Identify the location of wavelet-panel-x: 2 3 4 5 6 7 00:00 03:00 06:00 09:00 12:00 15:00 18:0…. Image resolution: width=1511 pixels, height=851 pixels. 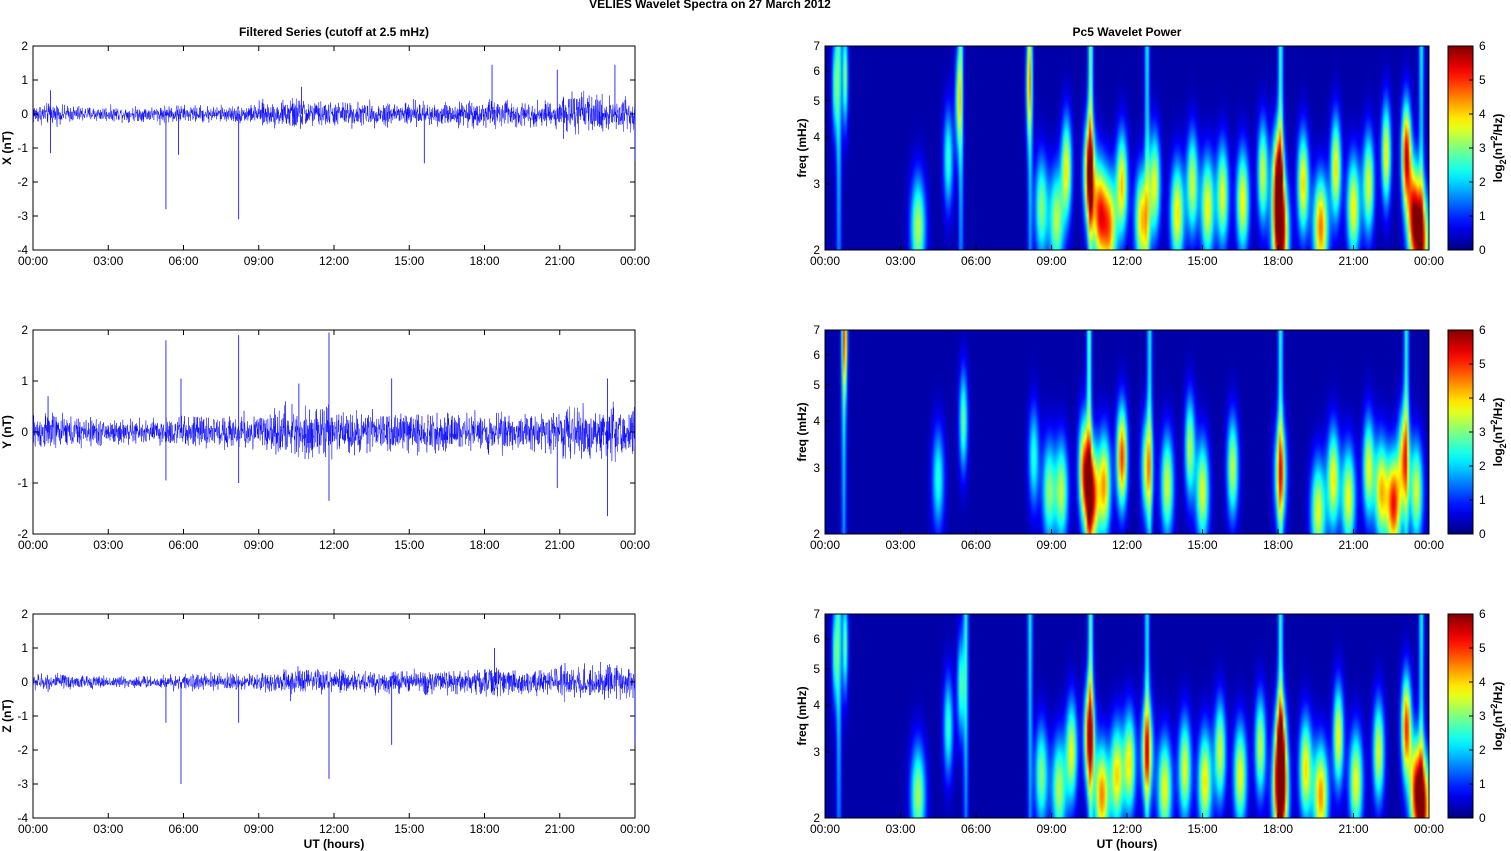
(1151, 153).